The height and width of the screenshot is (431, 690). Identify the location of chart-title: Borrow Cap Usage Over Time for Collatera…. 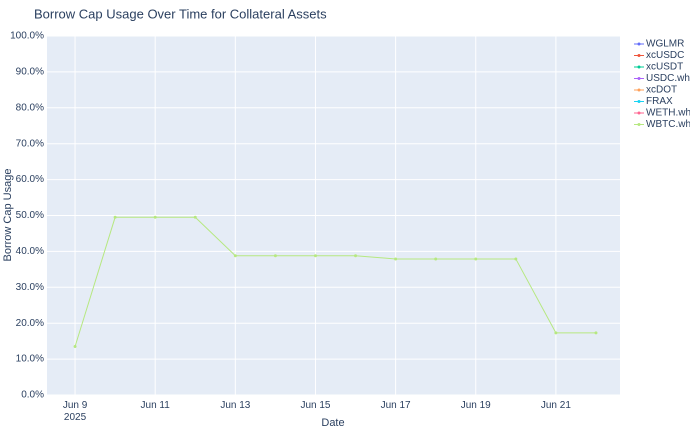
(180, 13).